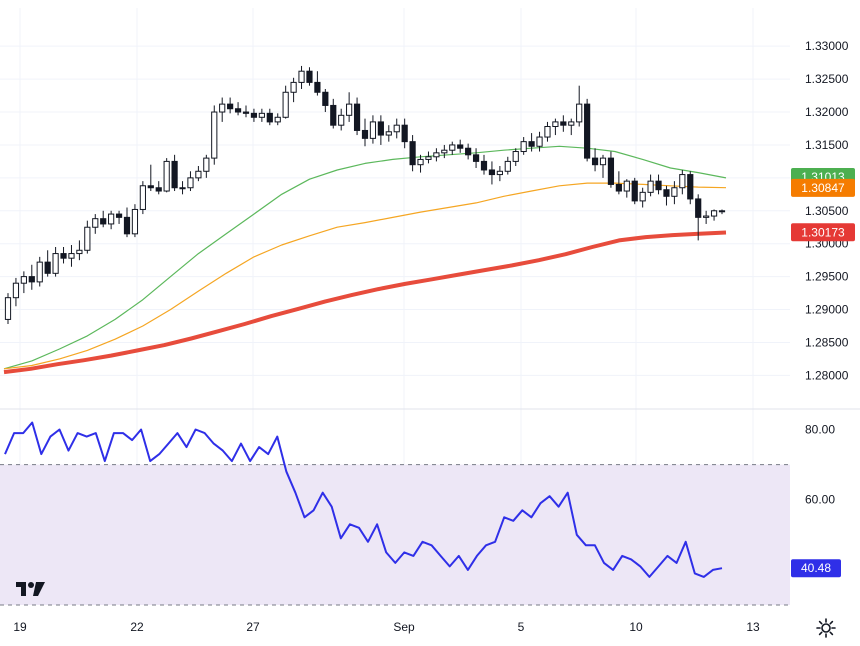 The height and width of the screenshot is (646, 860). Describe the element at coordinates (820, 430) in the screenshot. I see `rsi-tick-label: 80.00` at that location.